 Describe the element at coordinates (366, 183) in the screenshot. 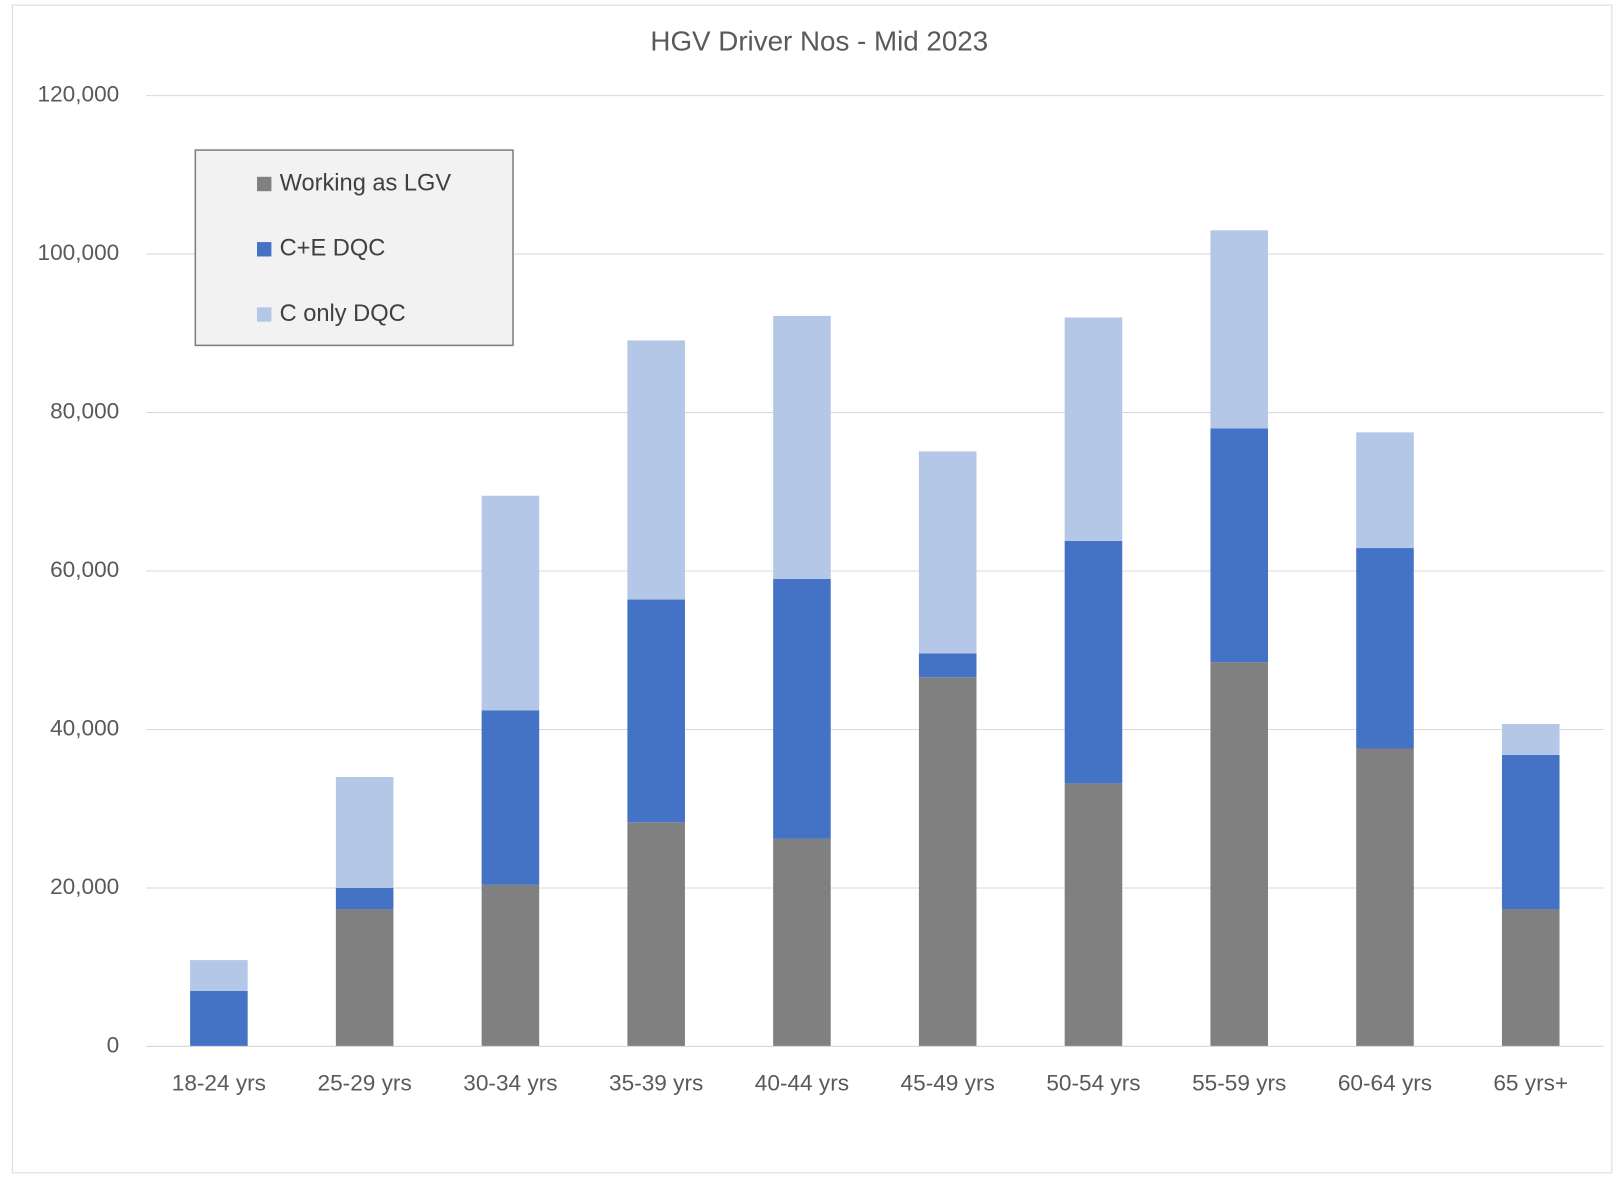

I see `legend-label: Working as LGV` at that location.